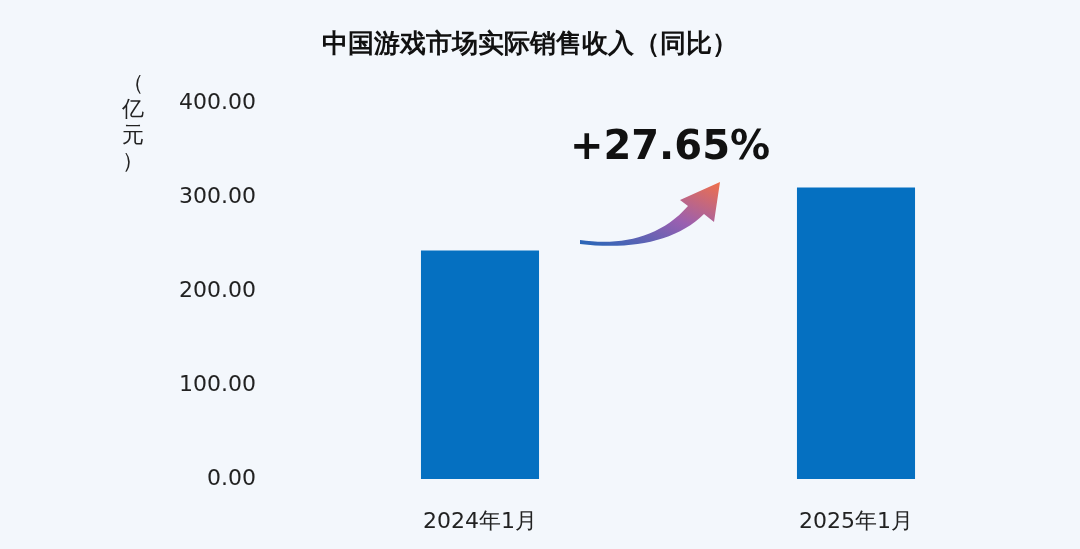 The image size is (1080, 549). I want to click on y-tick-label: 0.00, so click(231, 477).